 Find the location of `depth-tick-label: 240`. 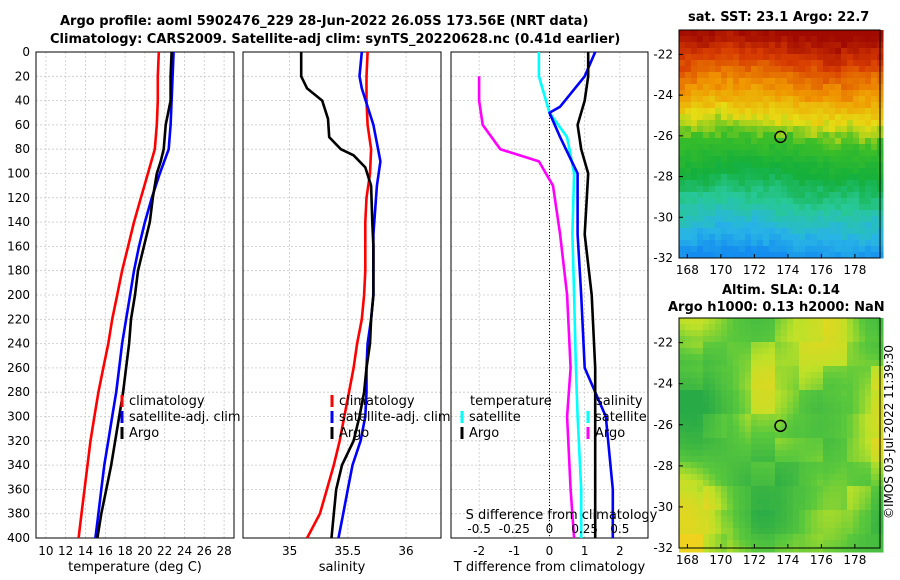

depth-tick-label: 240 is located at coordinates (18, 344).